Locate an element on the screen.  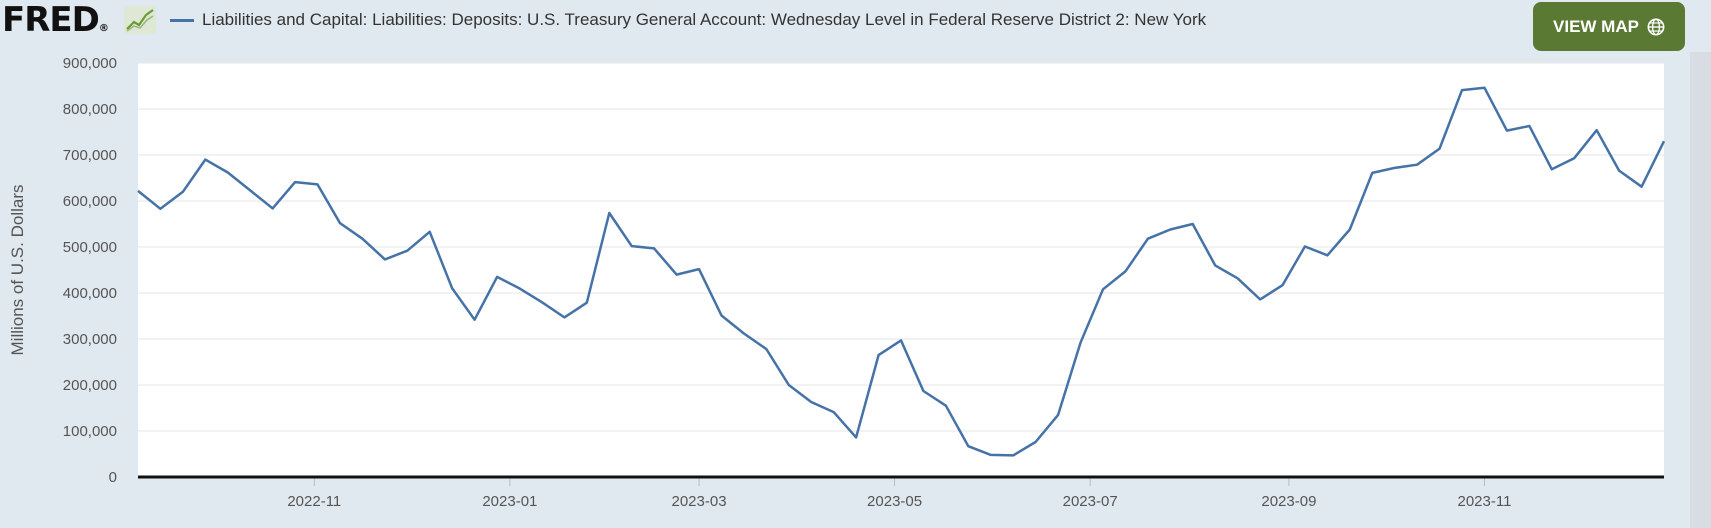
y-axis-label: Millions of U.S. Dollars is located at coordinates (17, 270).